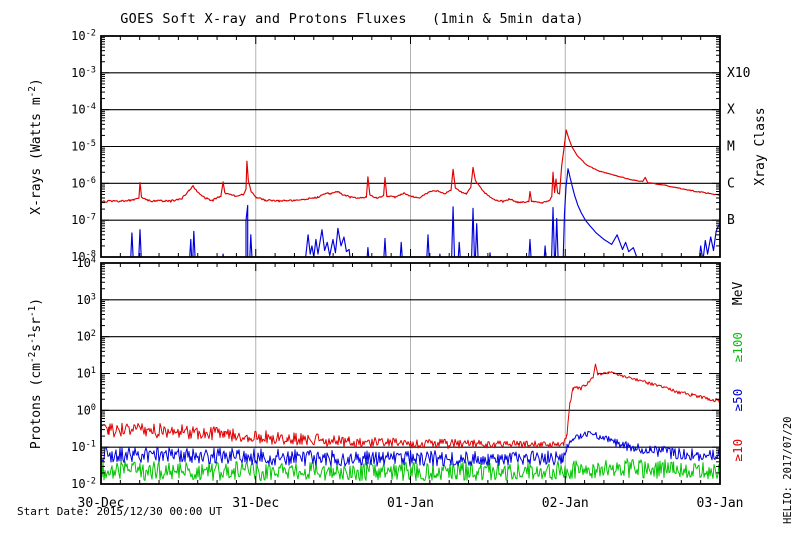 The height and width of the screenshot is (534, 800). What do you see at coordinates (410, 166) in the screenshot?
I see `xray-long-trace` at bounding box center [410, 166].